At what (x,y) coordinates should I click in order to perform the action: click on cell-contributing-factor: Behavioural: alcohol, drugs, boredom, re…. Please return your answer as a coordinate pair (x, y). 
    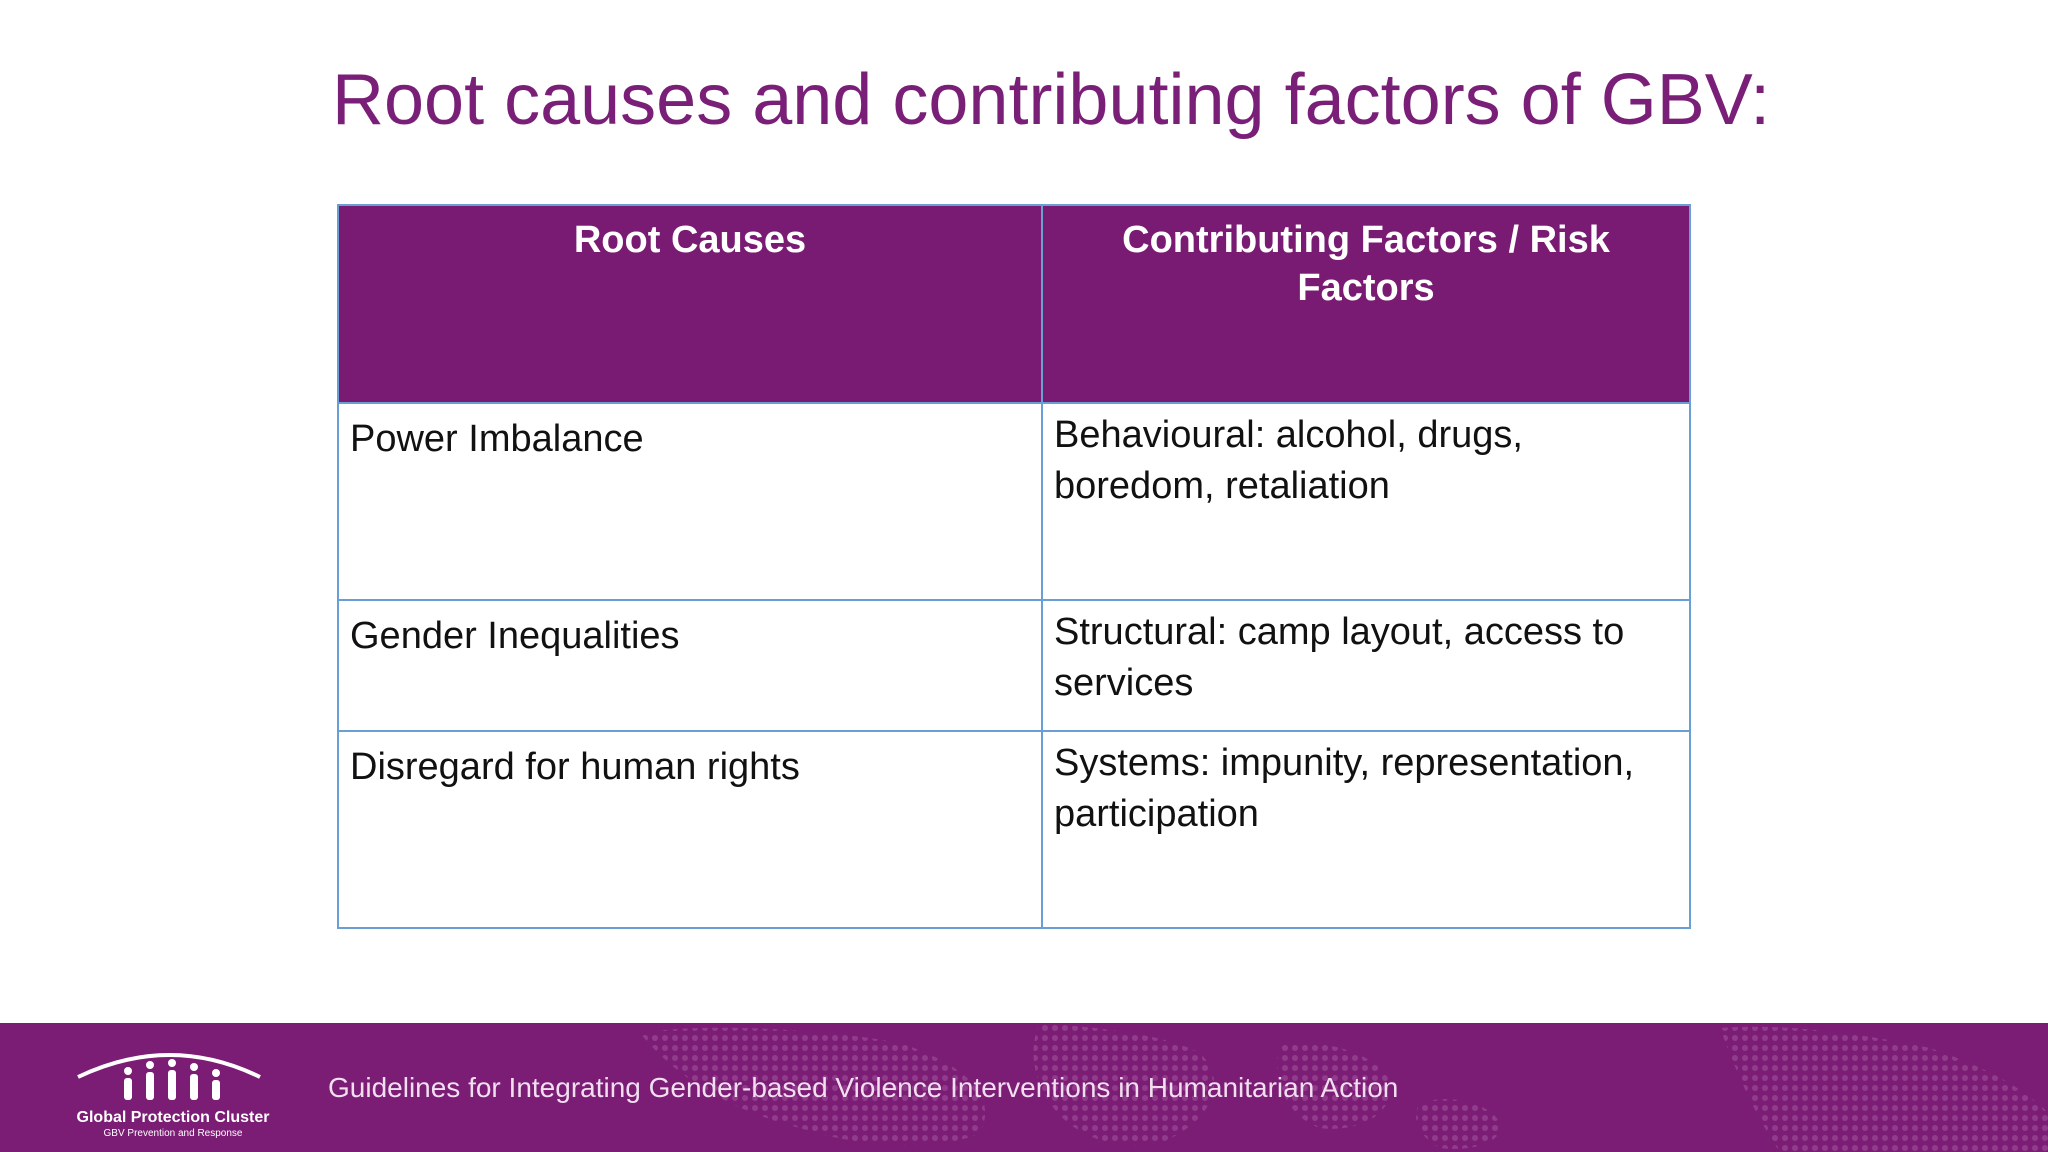
    Looking at the image, I should click on (1366, 501).